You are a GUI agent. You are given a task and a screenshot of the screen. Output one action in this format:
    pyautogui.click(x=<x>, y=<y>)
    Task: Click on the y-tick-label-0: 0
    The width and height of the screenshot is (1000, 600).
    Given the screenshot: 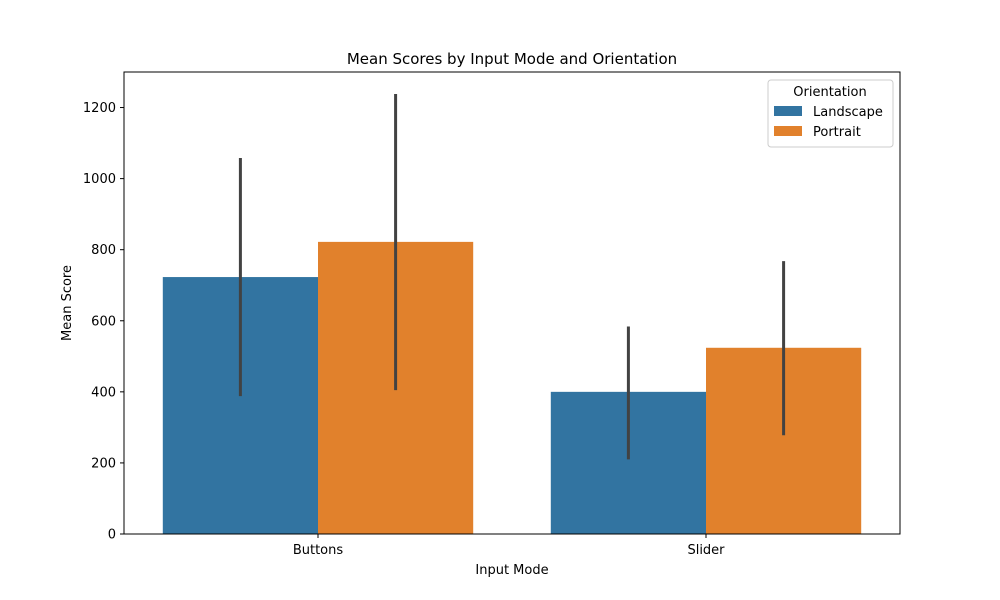 What is the action you would take?
    pyautogui.click(x=112, y=535)
    